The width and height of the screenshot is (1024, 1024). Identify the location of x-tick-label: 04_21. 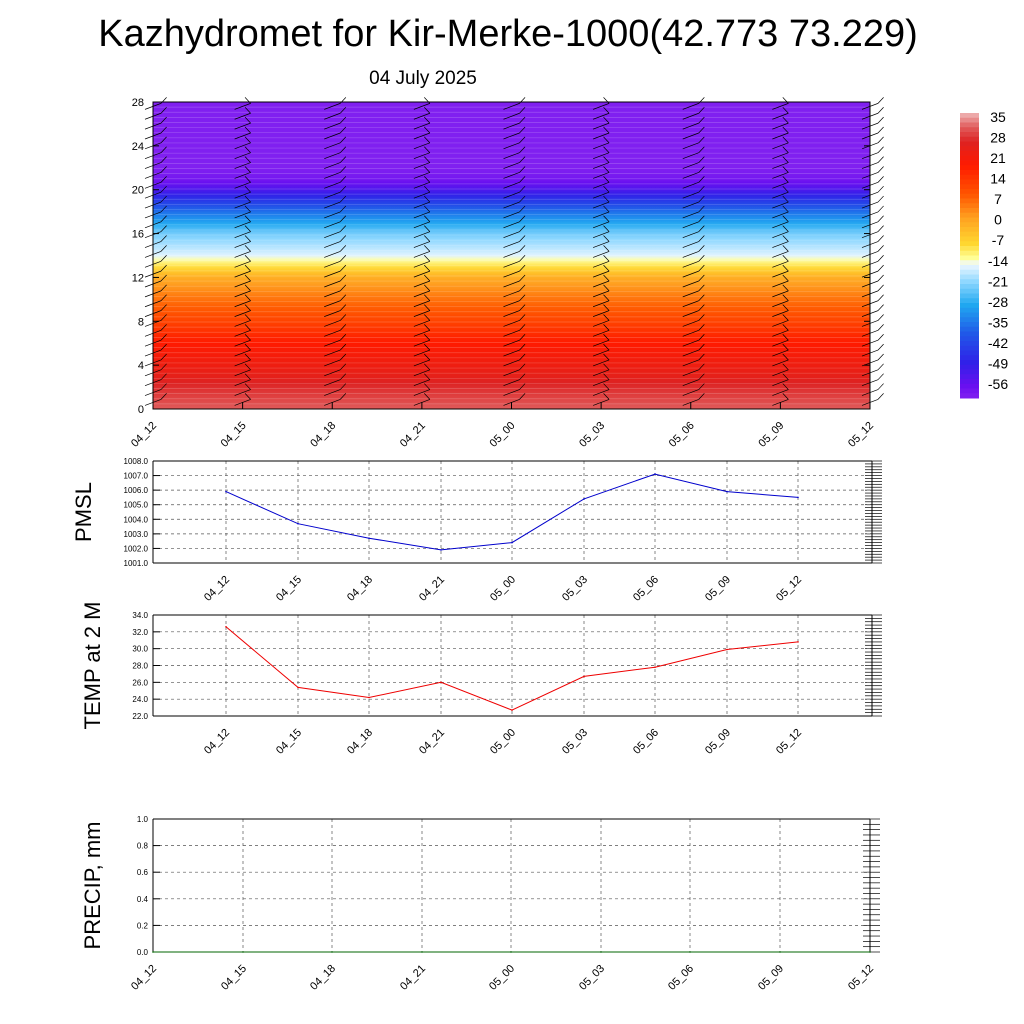
(432, 742).